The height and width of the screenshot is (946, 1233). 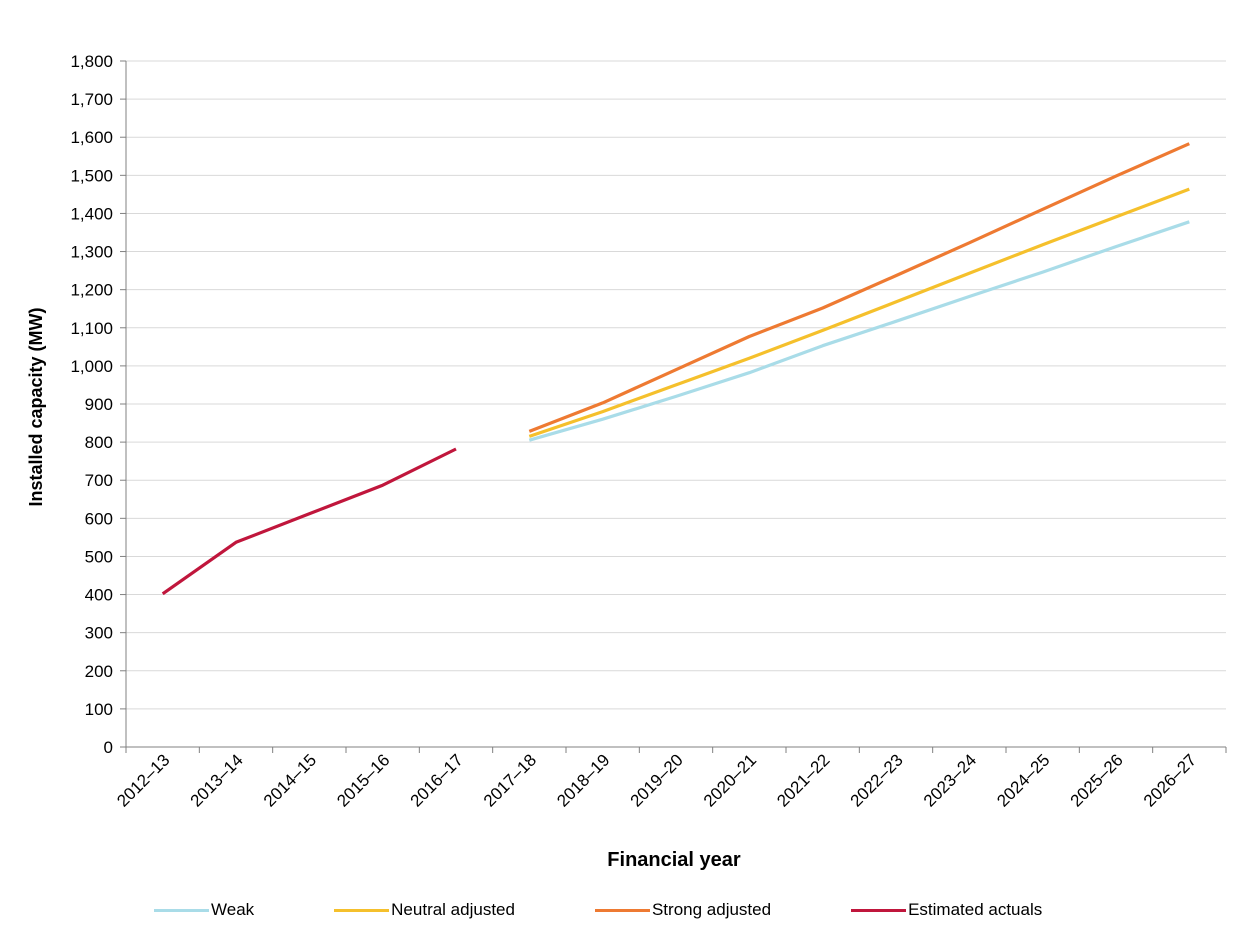 I want to click on y-tick-label: 1,400, so click(x=91, y=213).